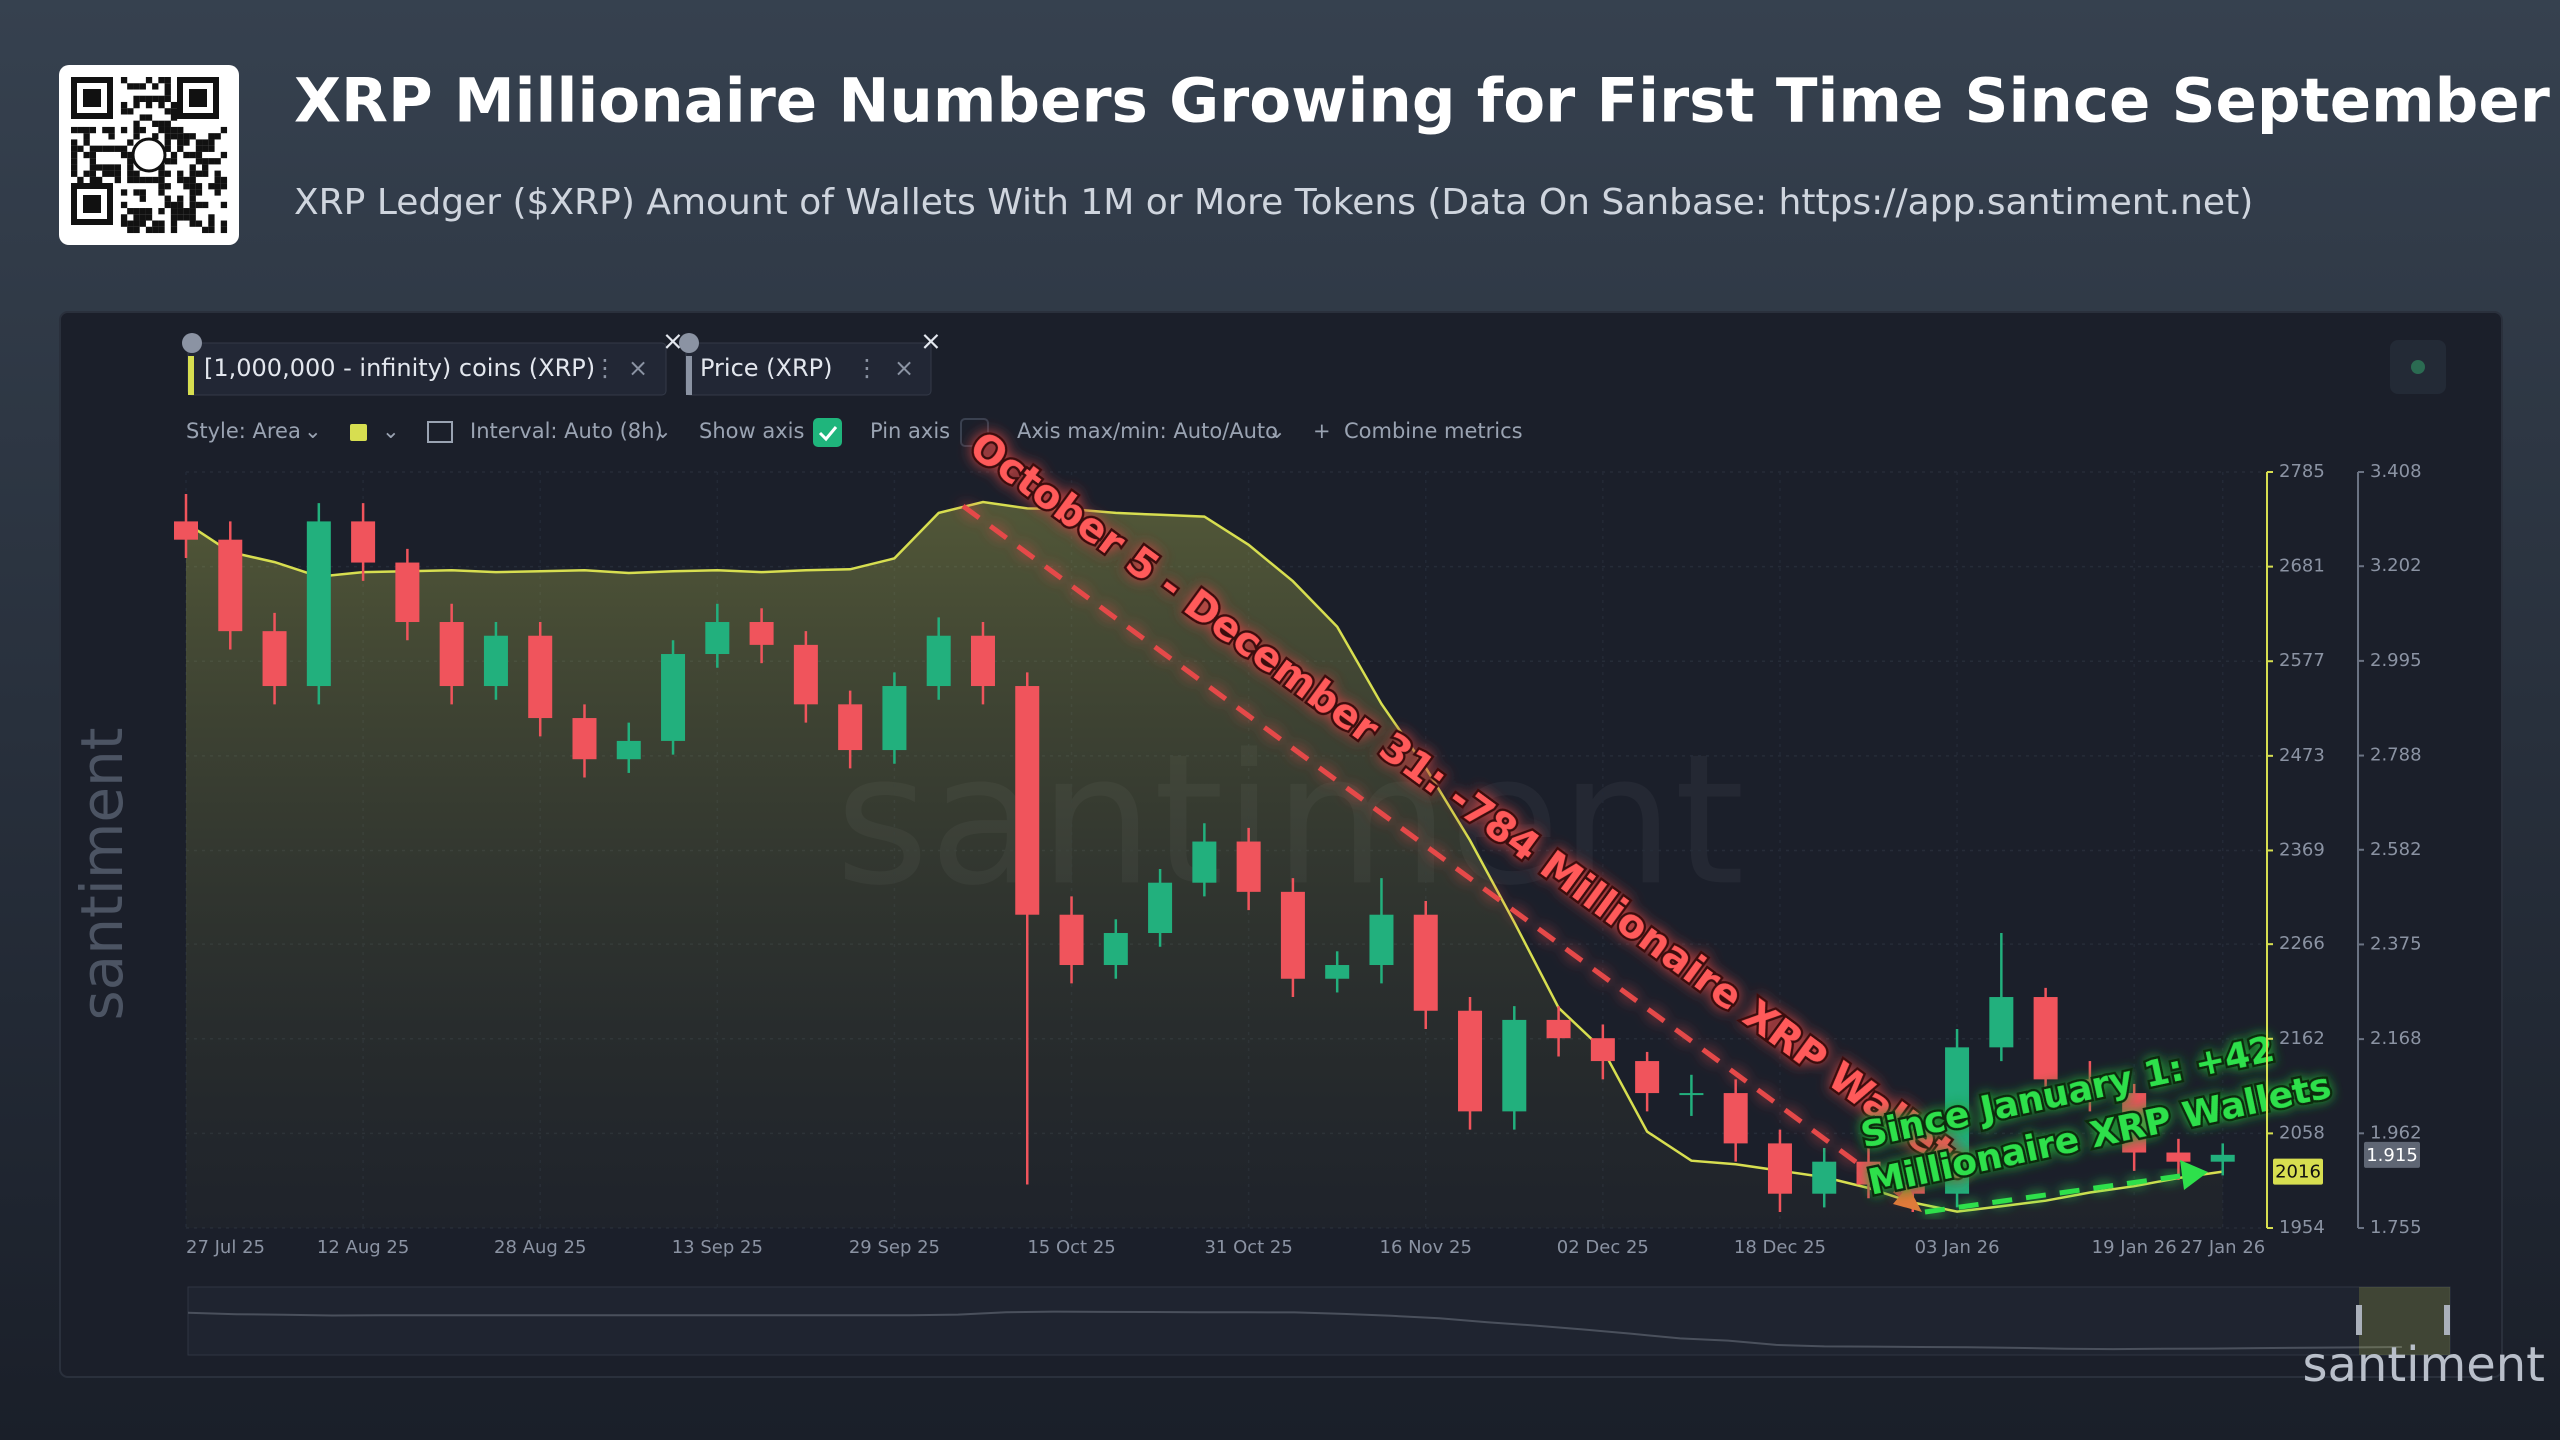 This screenshot has height=1440, width=2560. What do you see at coordinates (1147, 431) in the screenshot?
I see `axis-range-select: Axis max/min: Auto/Auto` at bounding box center [1147, 431].